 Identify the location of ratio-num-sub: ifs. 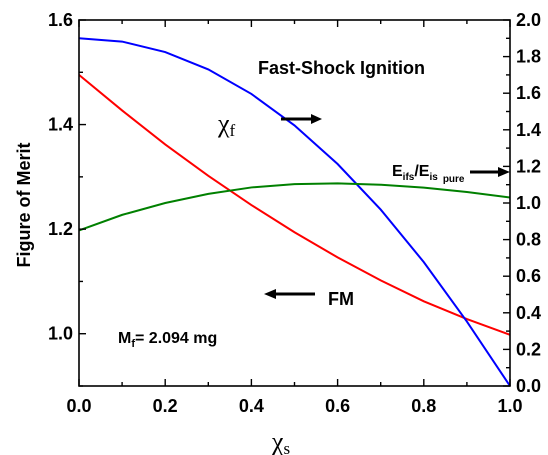
(409, 177).